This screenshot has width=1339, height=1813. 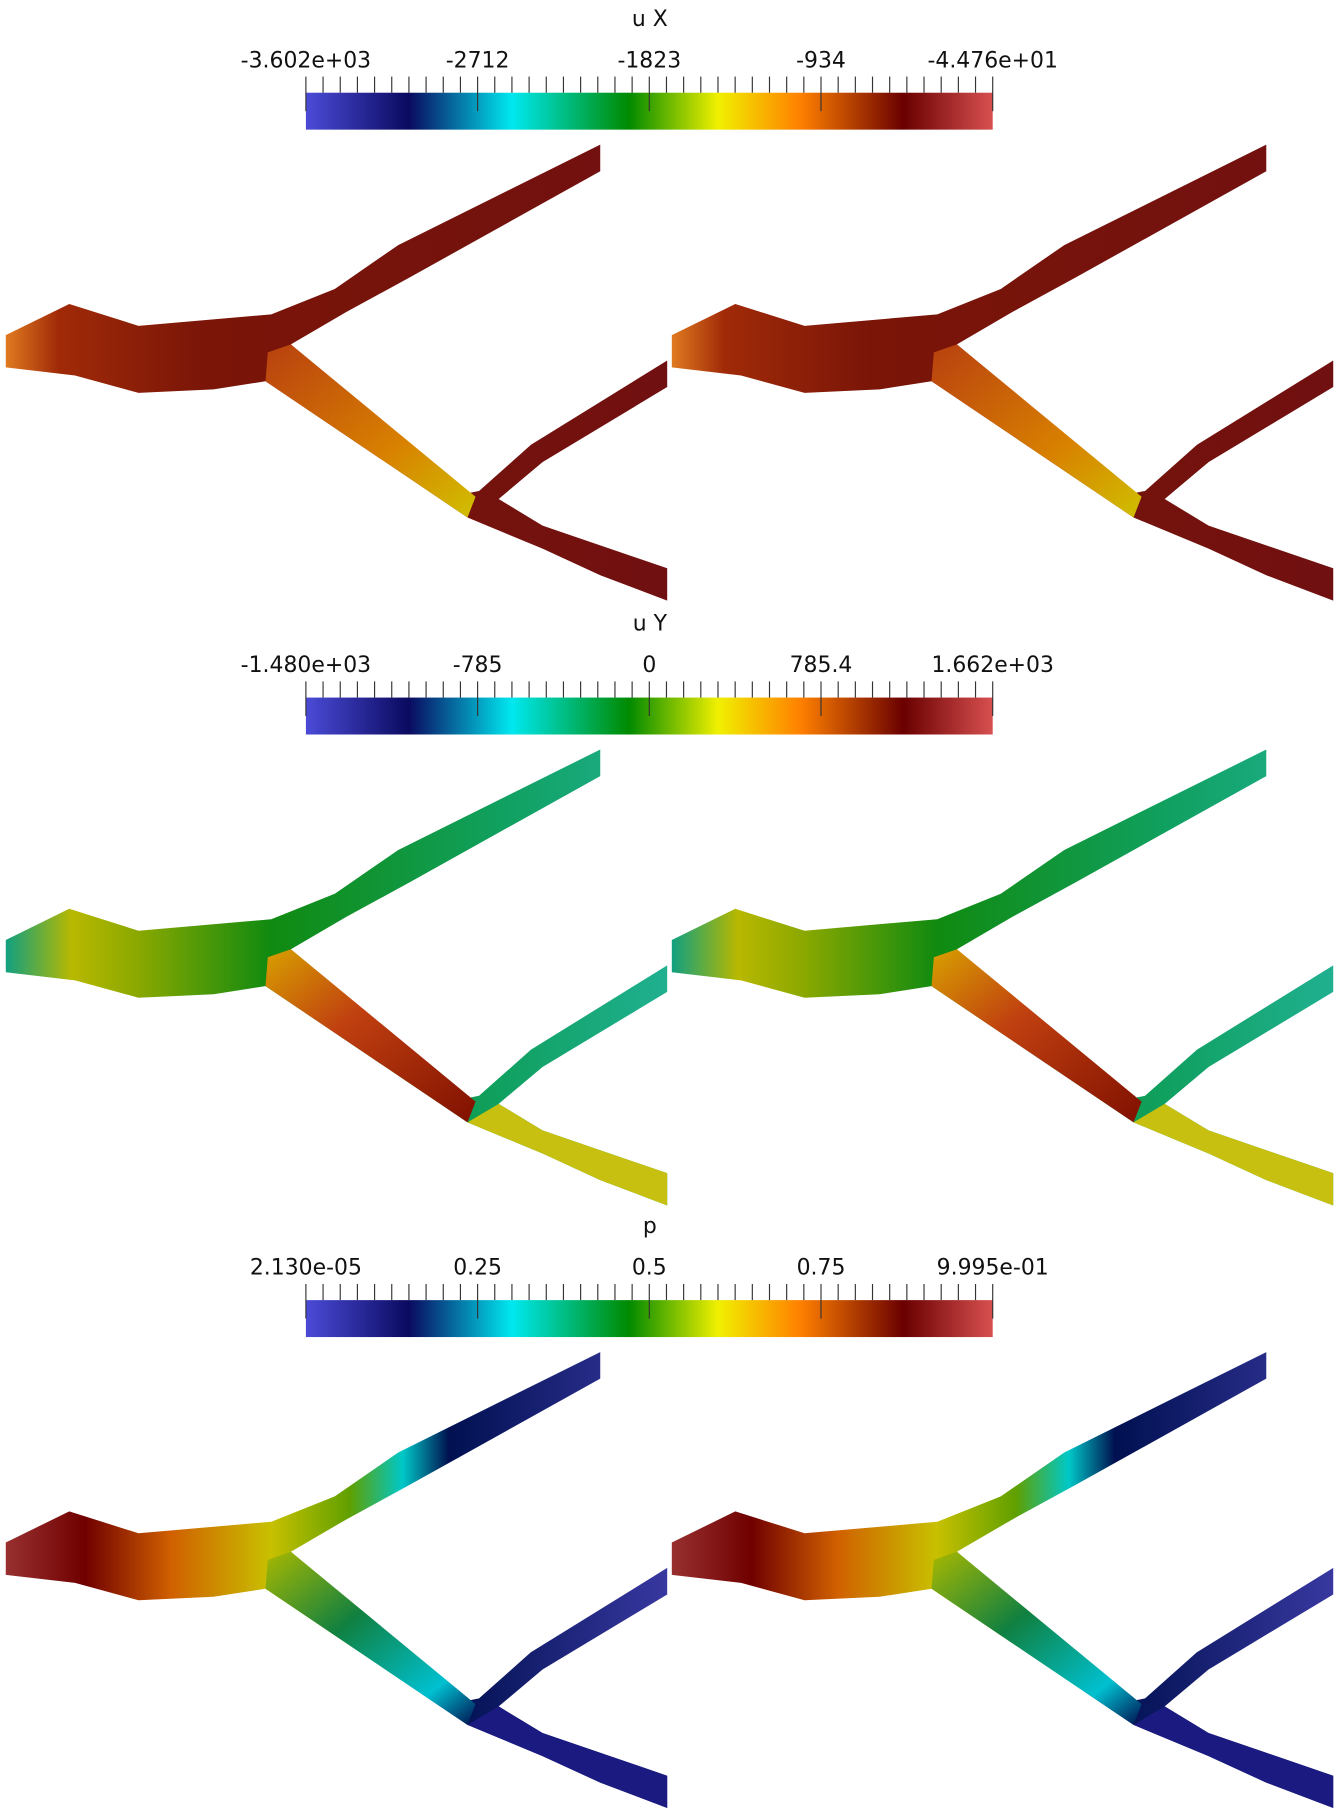 What do you see at coordinates (306, 665) in the screenshot?
I see `colorbar-label: -1.480e+03` at bounding box center [306, 665].